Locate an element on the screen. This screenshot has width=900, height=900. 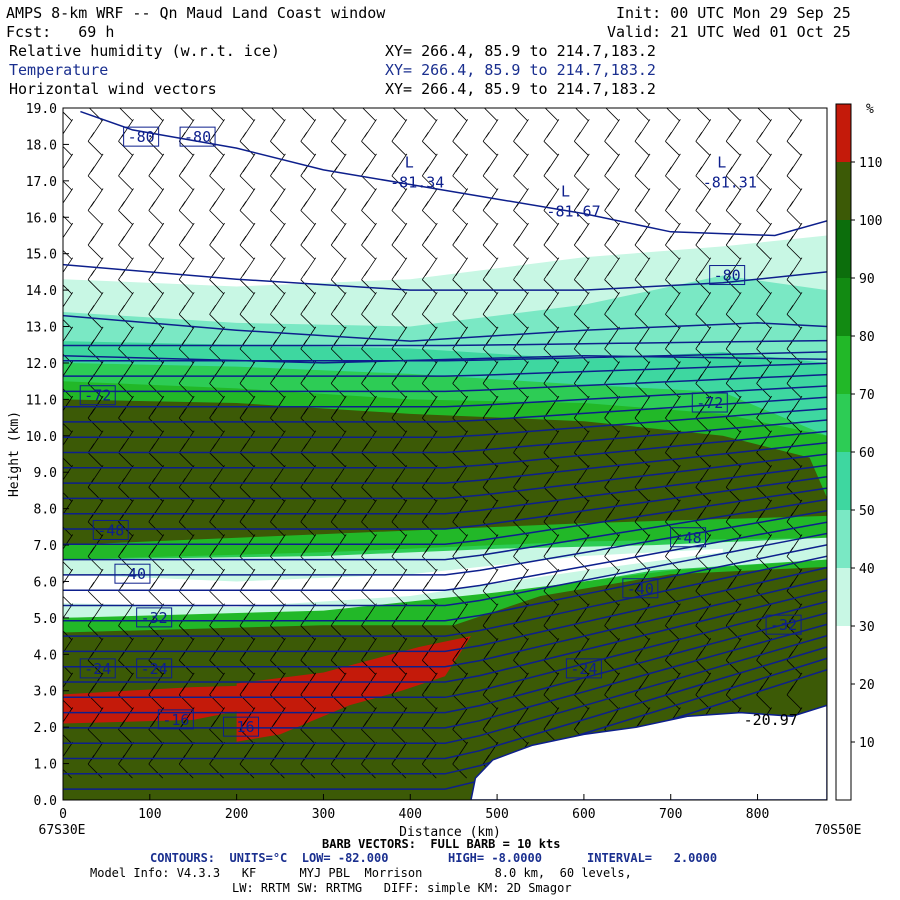
y-tick-label: 7.0 is located at coordinates (45, 546).